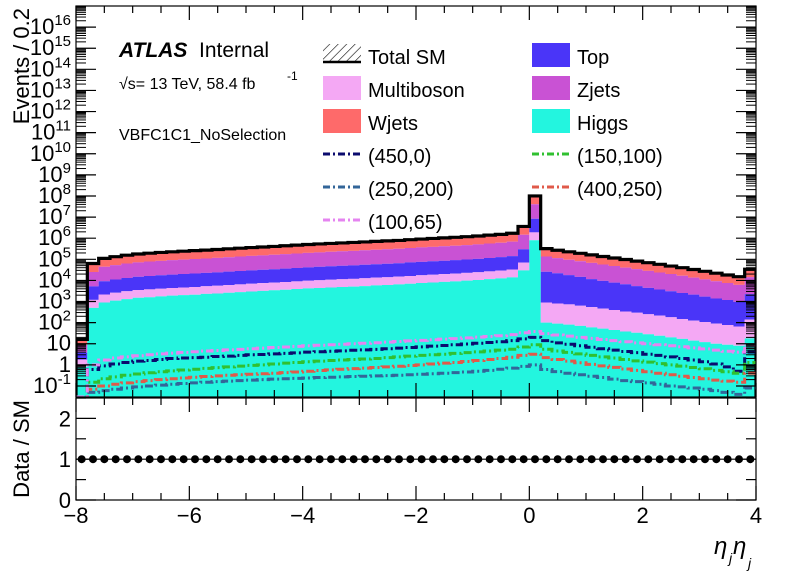 This screenshot has width=796, height=577. I want to click on legend-entry-multiboson: Multiboson, so click(394, 89).